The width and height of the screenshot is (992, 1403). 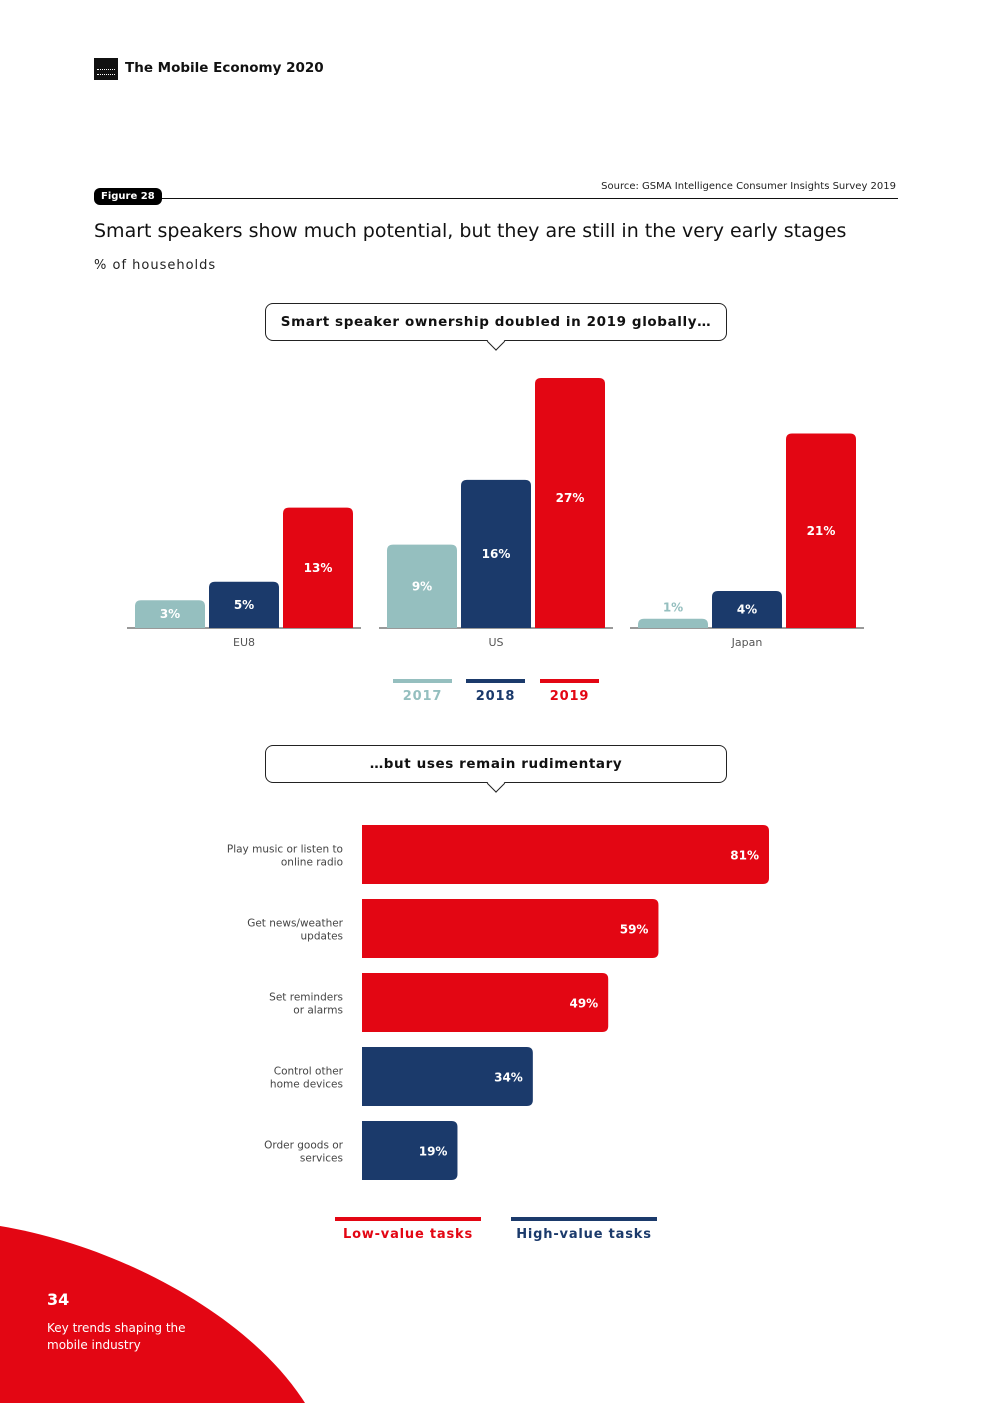 What do you see at coordinates (306, 1085) in the screenshot?
I see `category-label: home devices` at bounding box center [306, 1085].